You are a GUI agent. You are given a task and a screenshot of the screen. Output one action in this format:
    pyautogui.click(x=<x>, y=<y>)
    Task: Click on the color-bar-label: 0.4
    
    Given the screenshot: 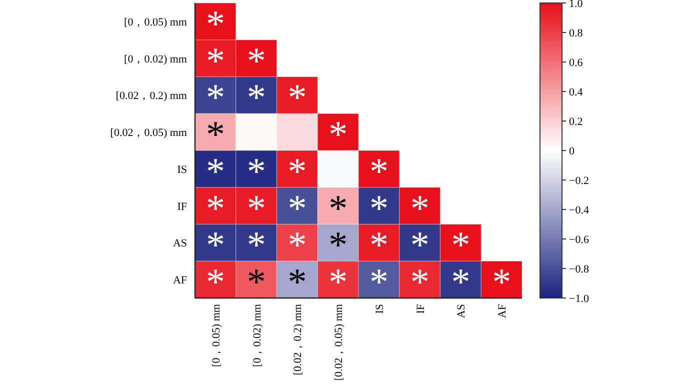 What is the action you would take?
    pyautogui.click(x=576, y=92)
    